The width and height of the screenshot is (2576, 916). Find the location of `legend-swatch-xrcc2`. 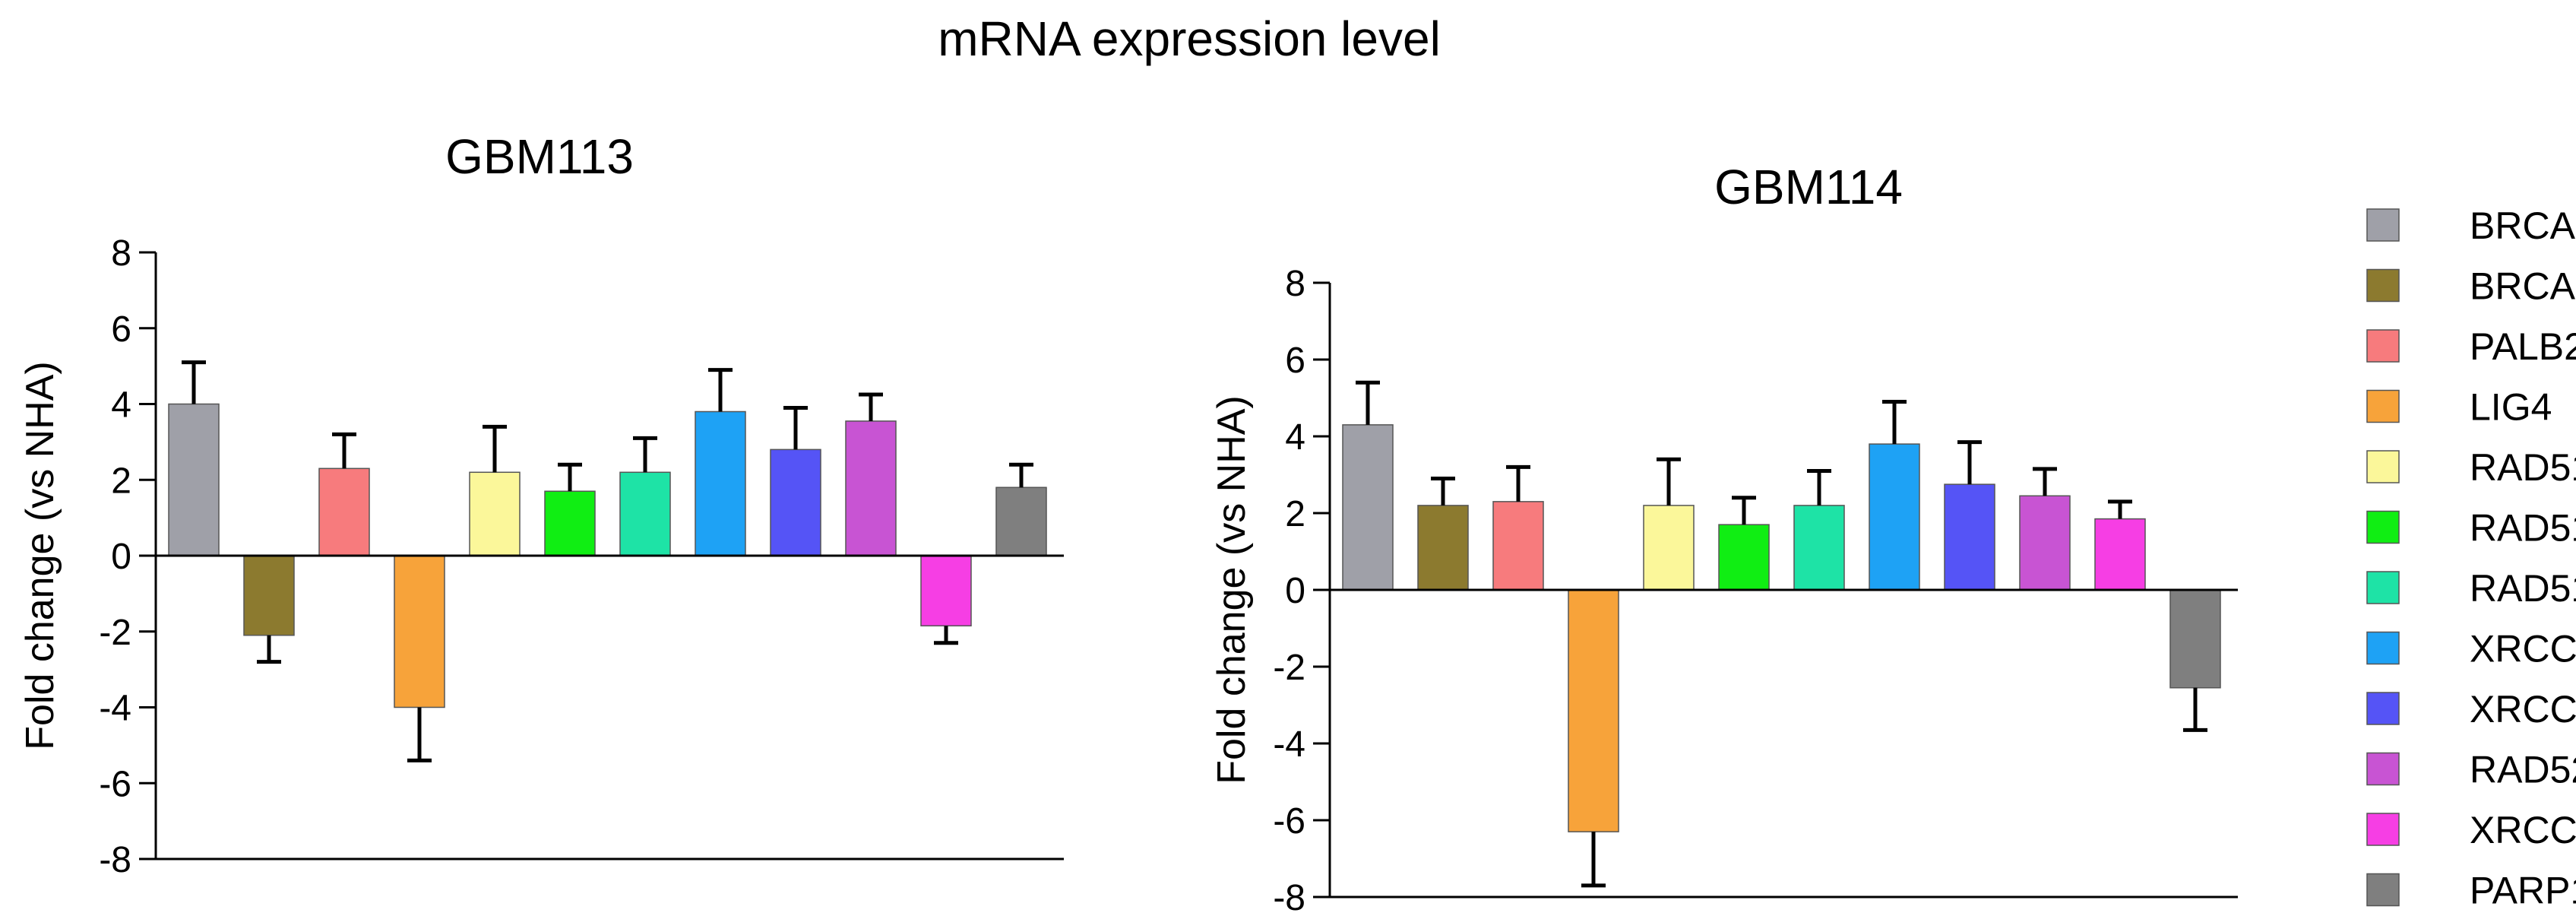

legend-swatch-xrcc2 is located at coordinates (2383, 648).